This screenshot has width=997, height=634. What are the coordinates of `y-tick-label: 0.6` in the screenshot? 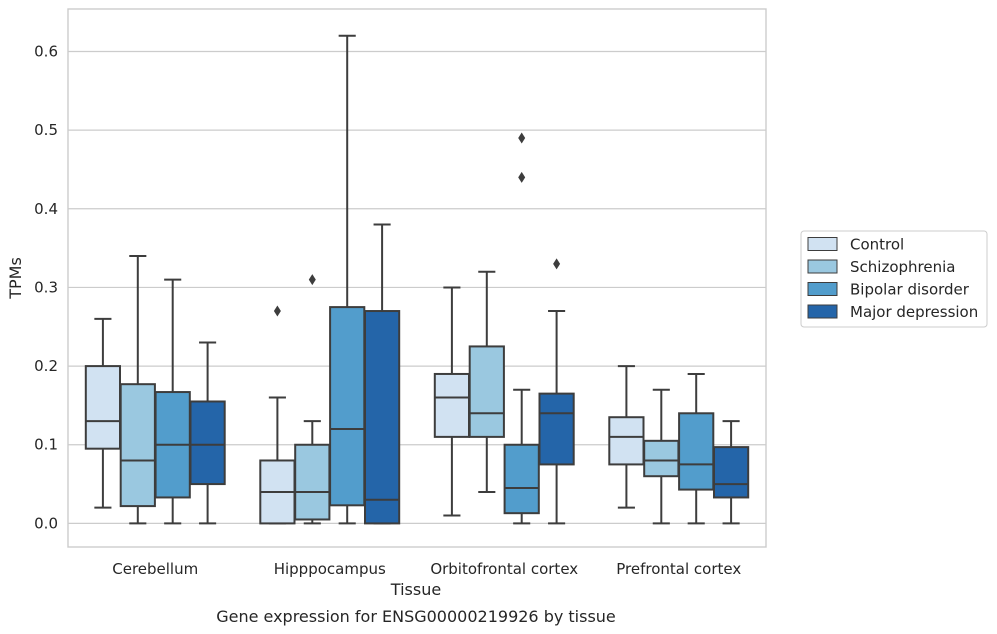 It's located at (46, 51).